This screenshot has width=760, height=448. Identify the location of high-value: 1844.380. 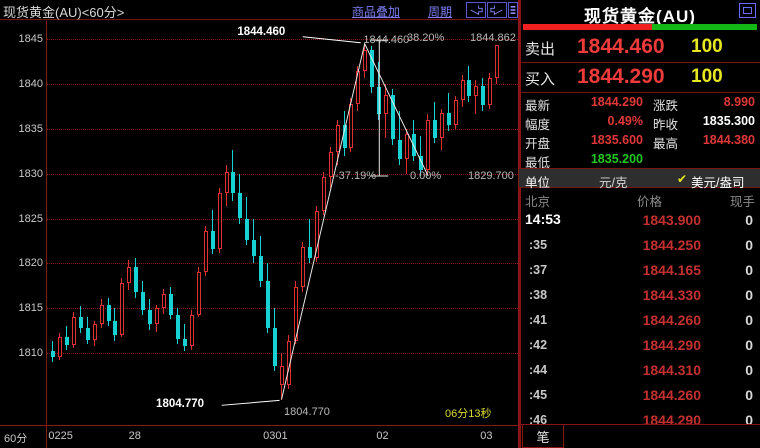
(728, 140).